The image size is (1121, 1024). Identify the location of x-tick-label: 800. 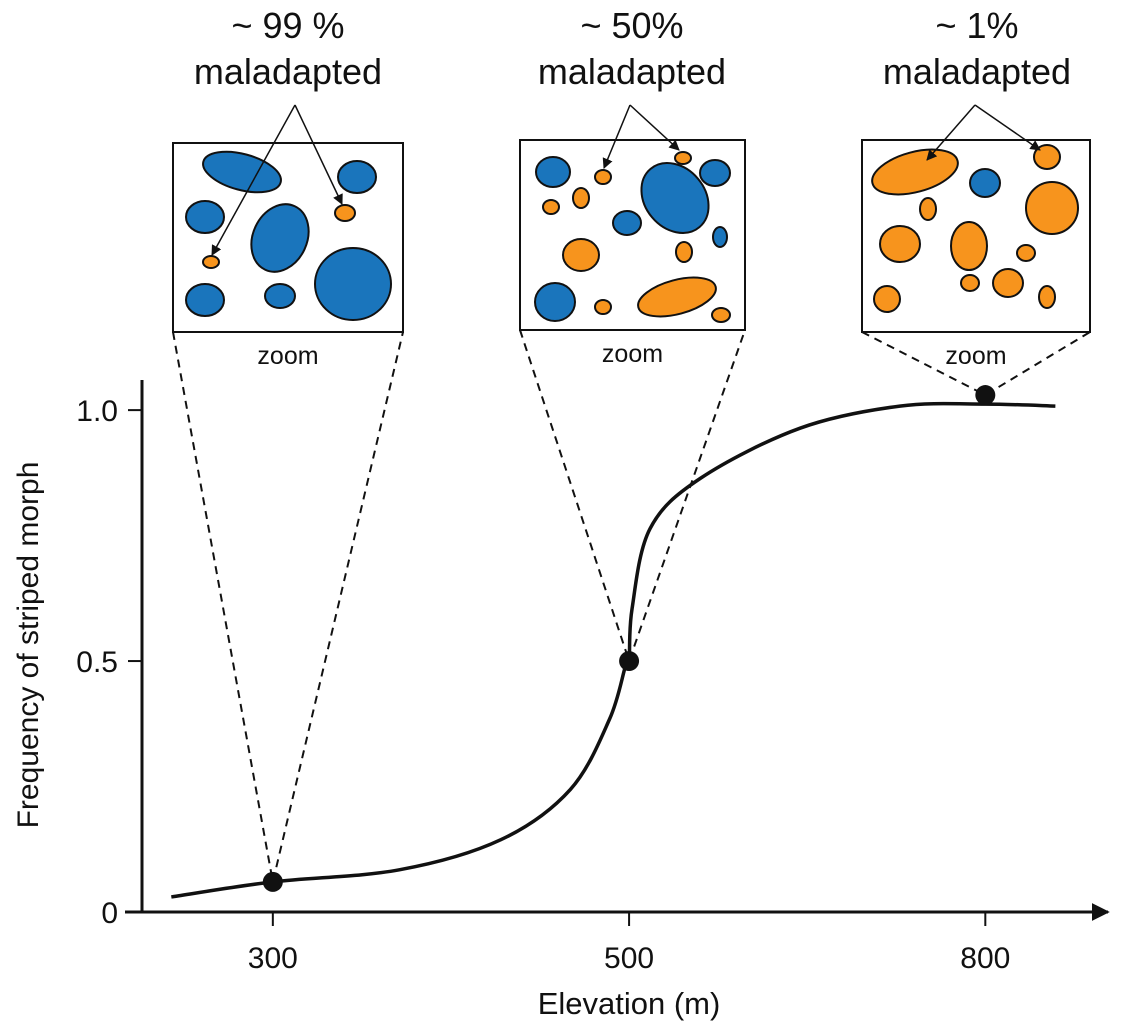
(985, 958).